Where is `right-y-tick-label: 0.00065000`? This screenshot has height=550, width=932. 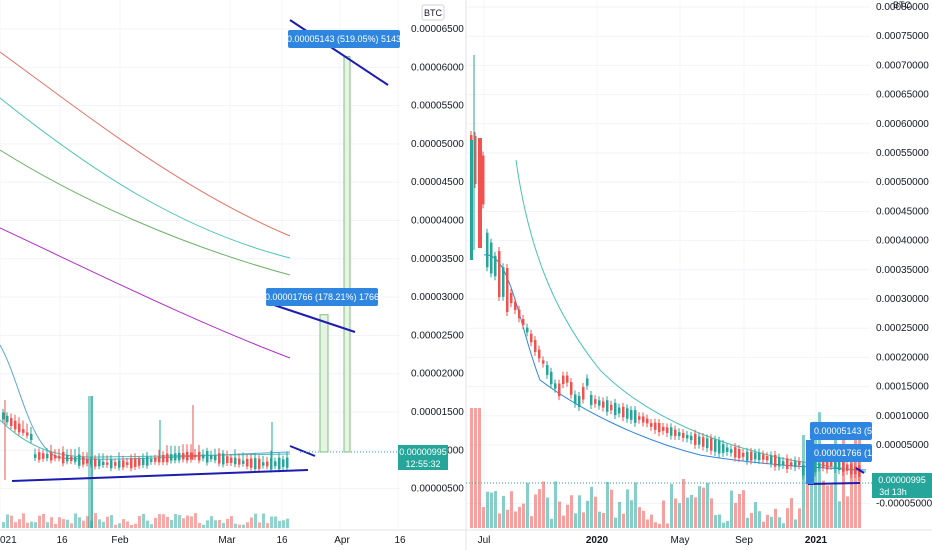
right-y-tick-label: 0.00065000 is located at coordinates (902, 95).